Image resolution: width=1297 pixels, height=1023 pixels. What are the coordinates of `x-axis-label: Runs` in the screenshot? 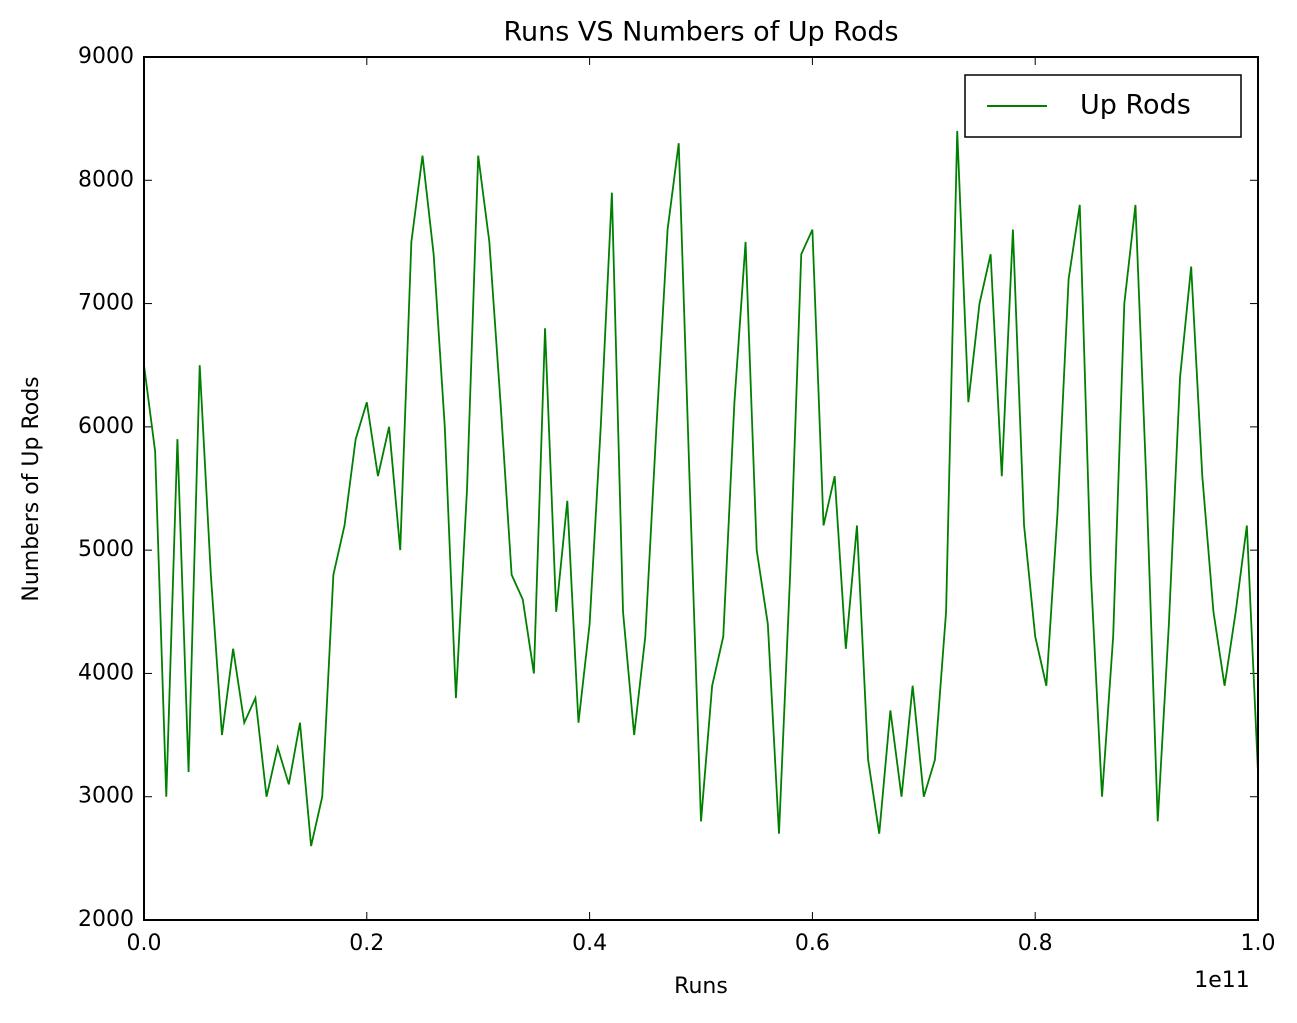 It's located at (701, 986).